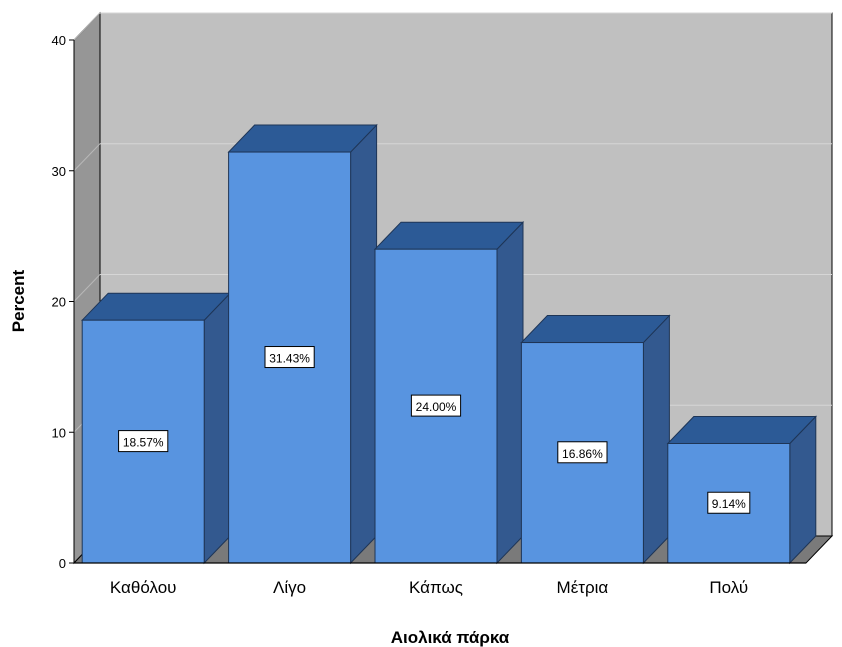 The width and height of the screenshot is (842, 647). Describe the element at coordinates (59, 302) in the screenshot. I see `y-tick-label: 20` at that location.